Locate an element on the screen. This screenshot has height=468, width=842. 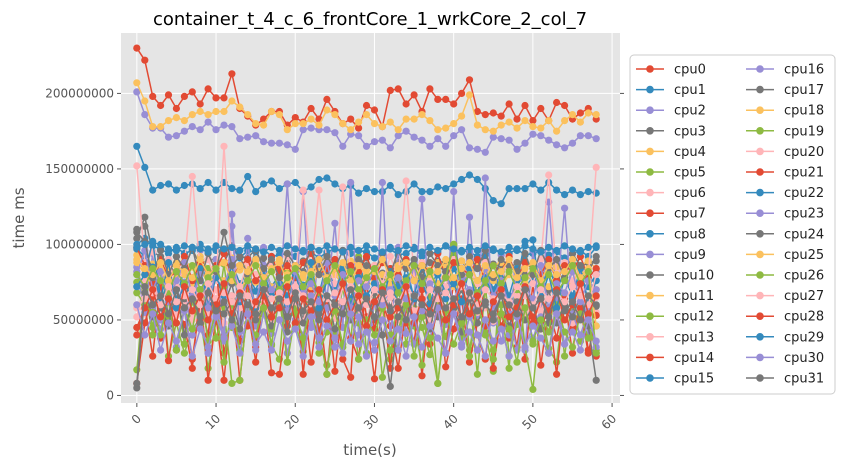
legend-label: cpu2 is located at coordinates (690, 111).